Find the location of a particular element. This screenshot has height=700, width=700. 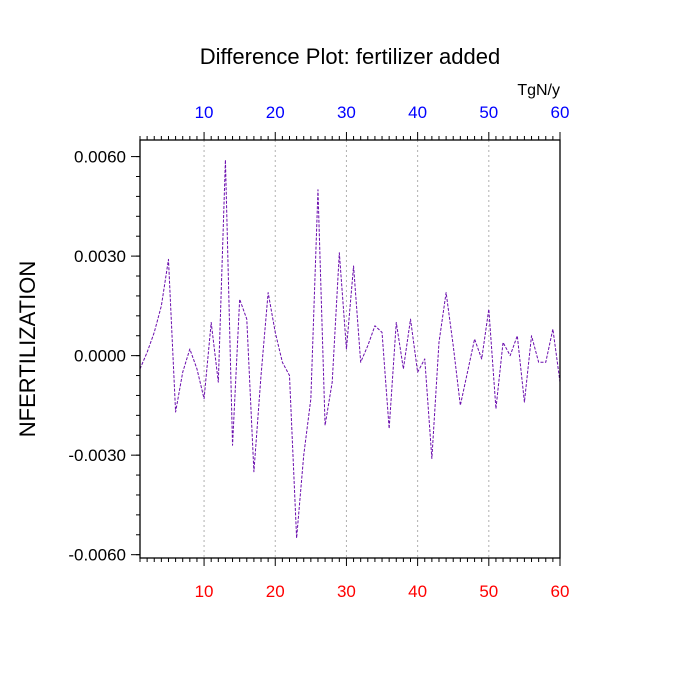

x-tick-label-bottom: 50 is located at coordinates (488, 591).